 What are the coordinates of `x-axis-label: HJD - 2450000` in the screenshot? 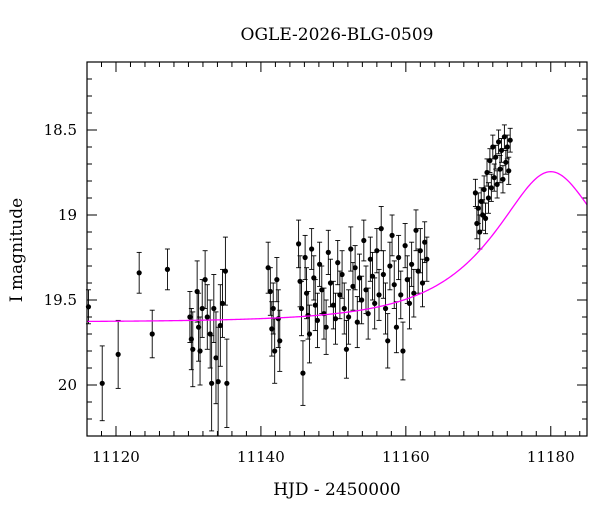 It's located at (337, 490).